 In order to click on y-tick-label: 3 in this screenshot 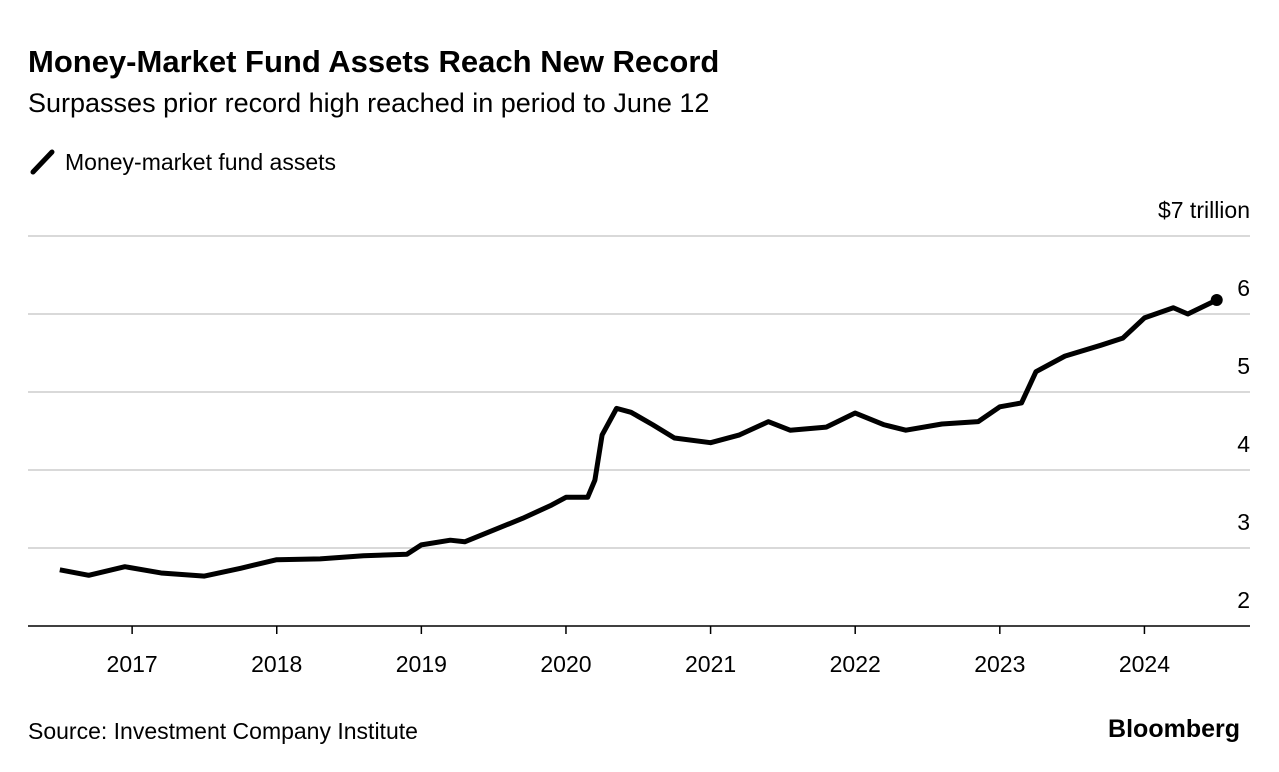, I will do `click(1243, 522)`.